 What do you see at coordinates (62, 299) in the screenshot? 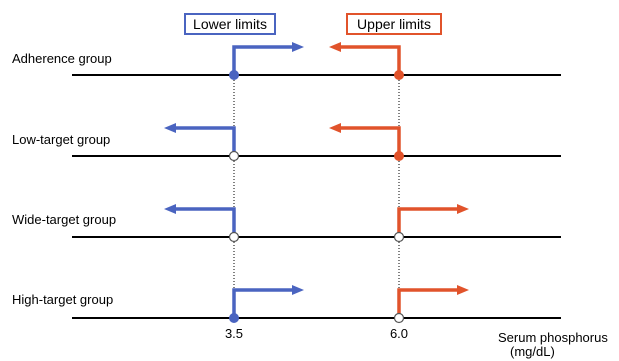
I see `group-label-high-target: High-target group` at bounding box center [62, 299].